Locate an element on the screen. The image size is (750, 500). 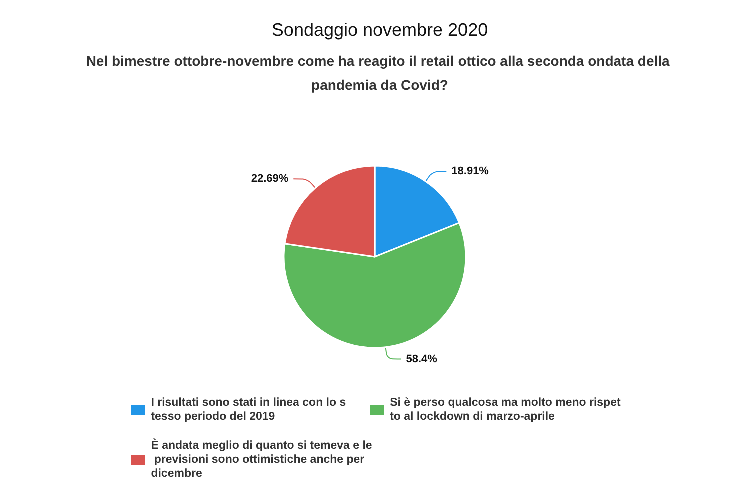
chart-subtitle: Nel bimestre ottobre-novembre come ha reagito il retail ottico alla seconda ondata della pandemia da Covid? is located at coordinates (380, 73).